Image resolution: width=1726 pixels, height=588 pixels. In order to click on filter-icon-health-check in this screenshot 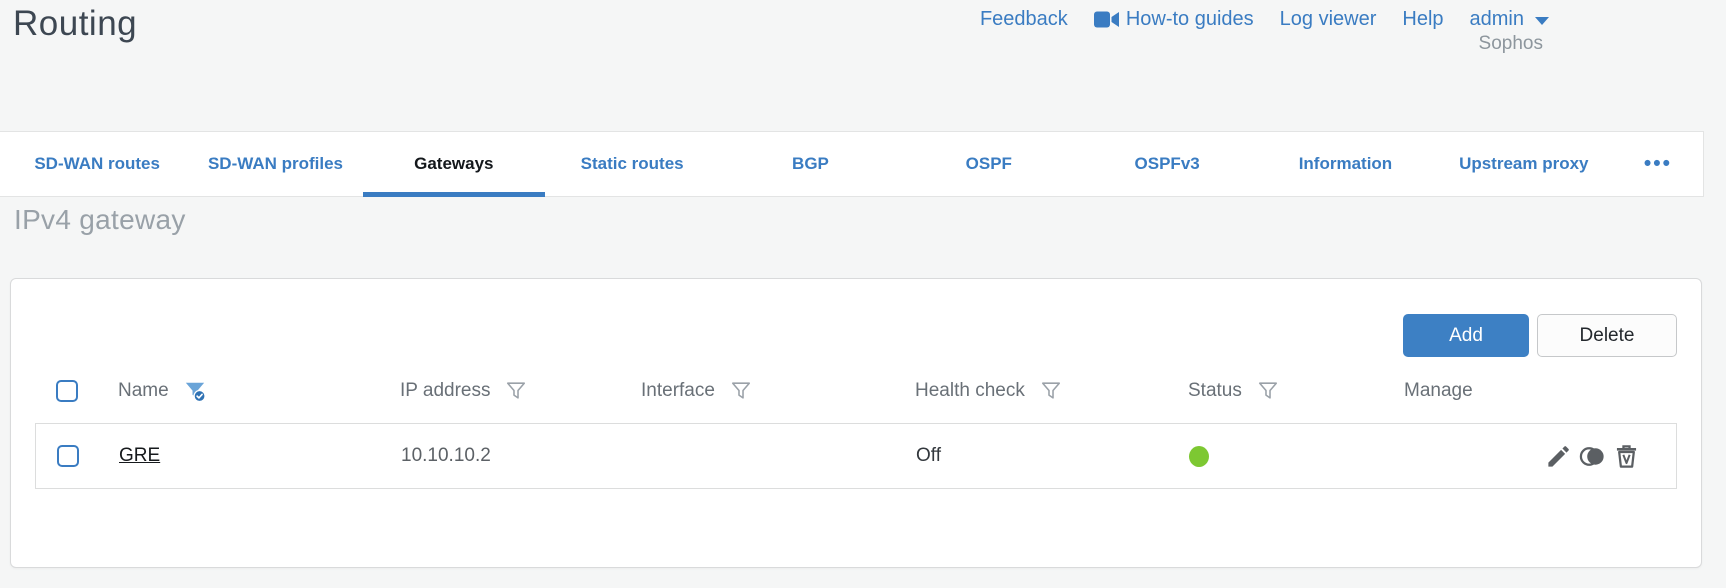, I will do `click(1051, 391)`.